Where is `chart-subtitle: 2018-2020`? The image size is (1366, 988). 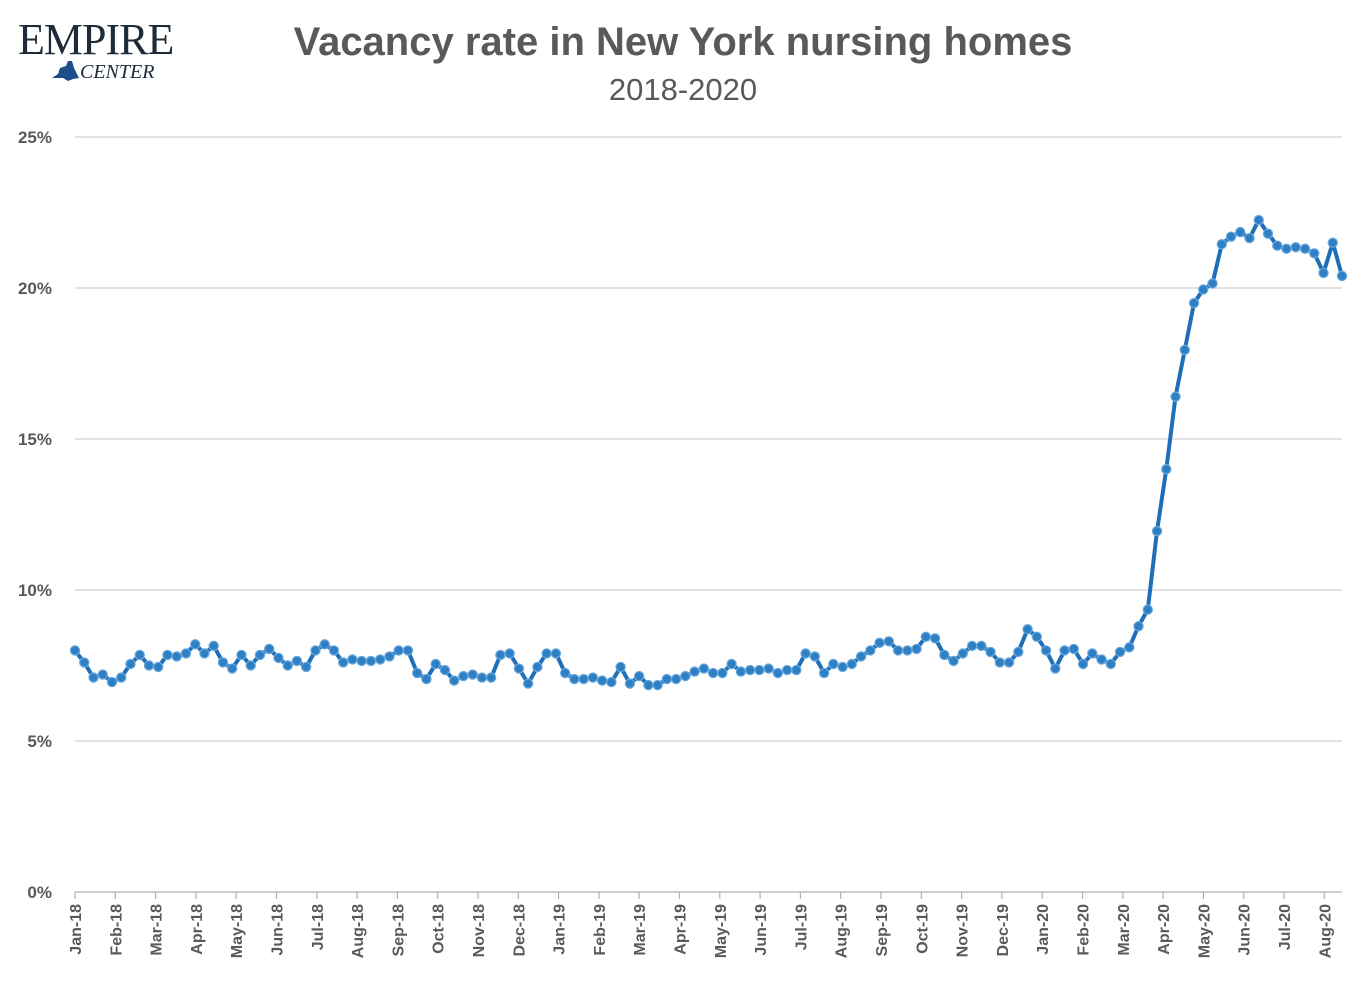 chart-subtitle: 2018-2020 is located at coordinates (683, 89).